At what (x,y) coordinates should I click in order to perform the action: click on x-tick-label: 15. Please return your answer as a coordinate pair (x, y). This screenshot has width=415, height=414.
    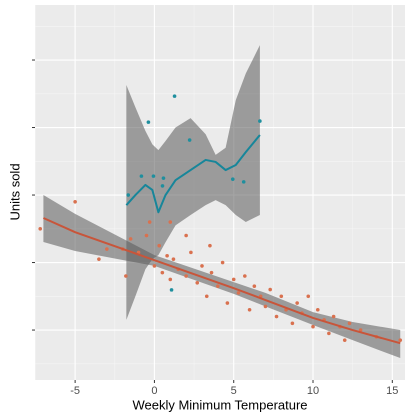
    Looking at the image, I should click on (392, 391).